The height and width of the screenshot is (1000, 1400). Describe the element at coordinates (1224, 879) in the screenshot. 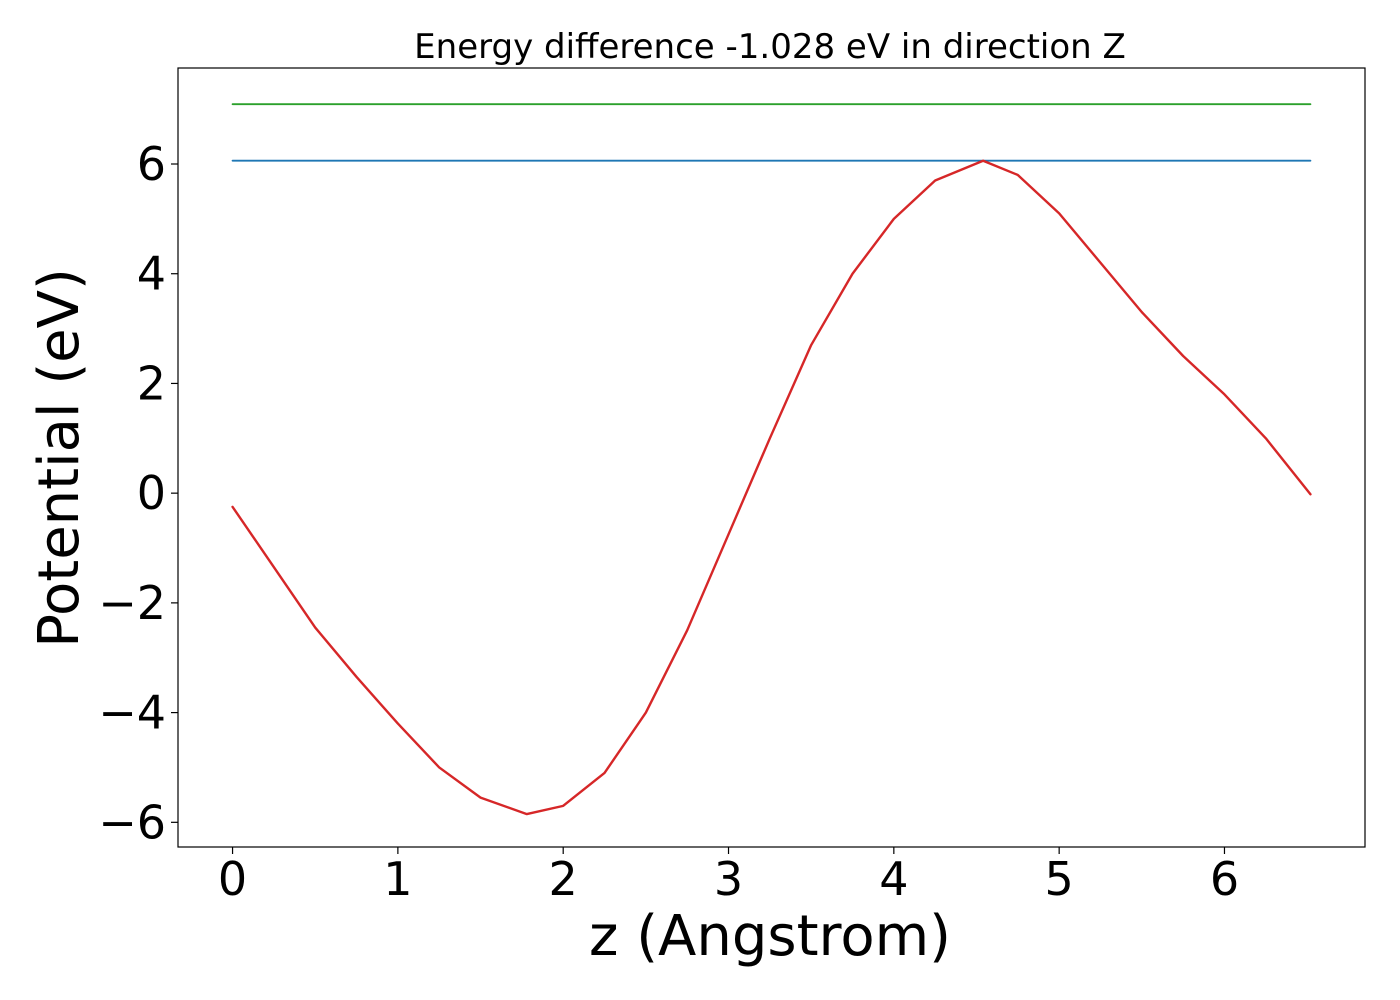

I see `x-tick-label: 6` at that location.